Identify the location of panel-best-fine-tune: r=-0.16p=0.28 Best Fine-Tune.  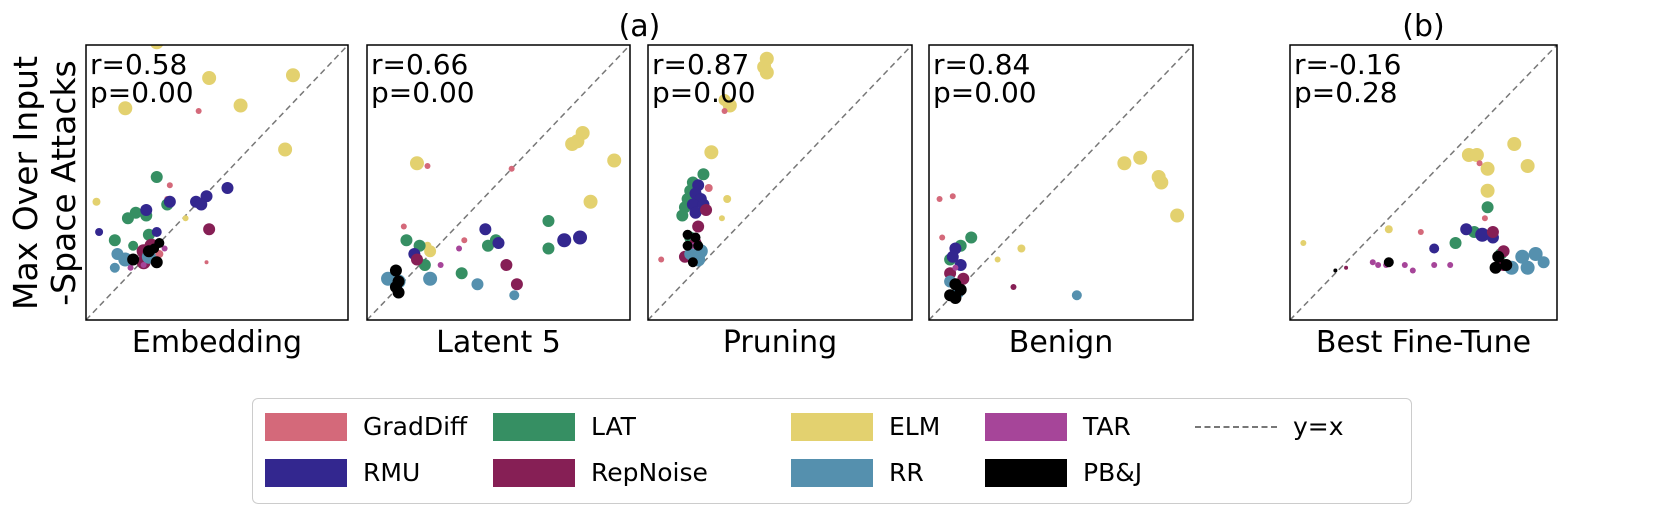
(1423, 202).